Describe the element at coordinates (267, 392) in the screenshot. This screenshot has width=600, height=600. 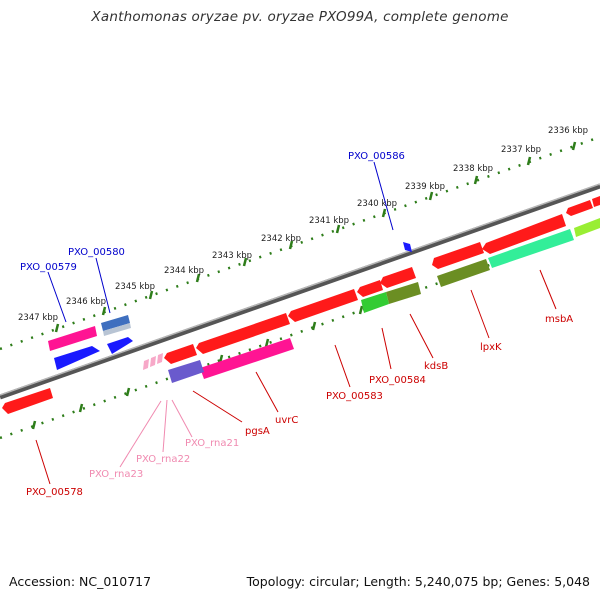
I see `leader-uvrC` at that location.